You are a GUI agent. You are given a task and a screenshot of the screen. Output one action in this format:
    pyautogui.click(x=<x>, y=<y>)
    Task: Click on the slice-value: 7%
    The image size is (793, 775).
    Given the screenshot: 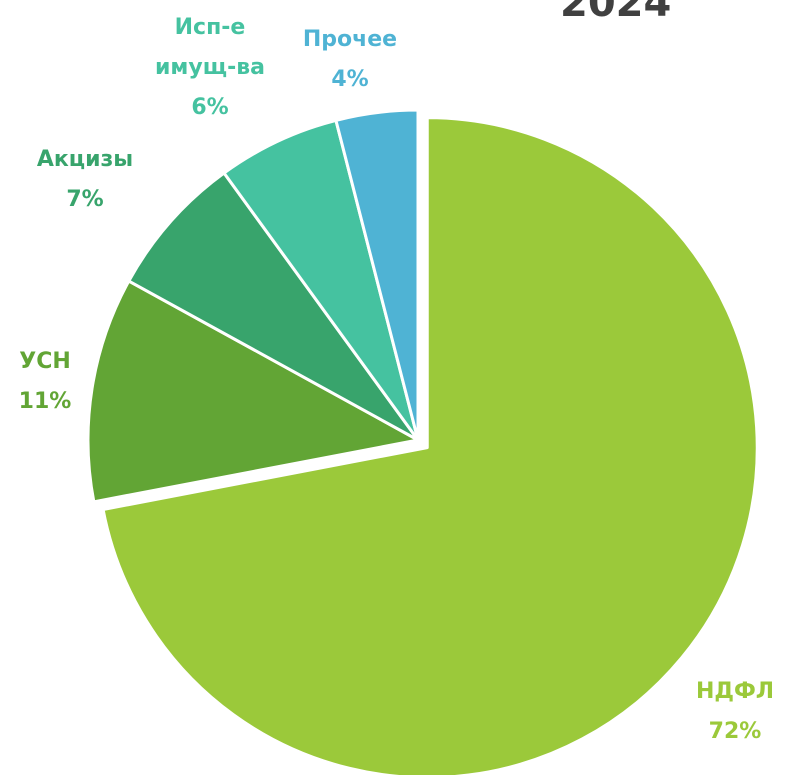 What is the action you would take?
    pyautogui.click(x=85, y=199)
    